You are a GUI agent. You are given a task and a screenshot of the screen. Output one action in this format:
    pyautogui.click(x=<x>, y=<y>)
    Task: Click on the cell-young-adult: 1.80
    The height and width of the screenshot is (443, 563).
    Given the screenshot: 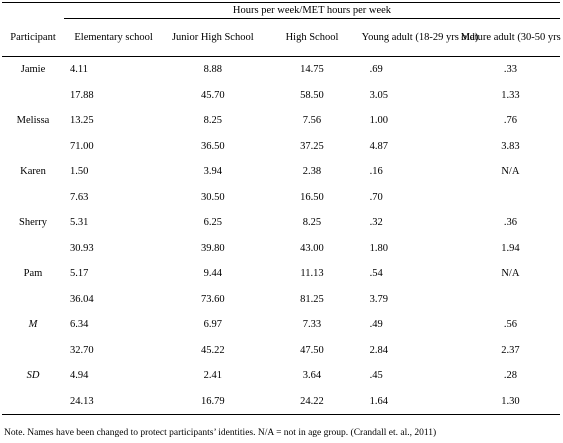 What is the action you would take?
    pyautogui.click(x=378, y=248)
    